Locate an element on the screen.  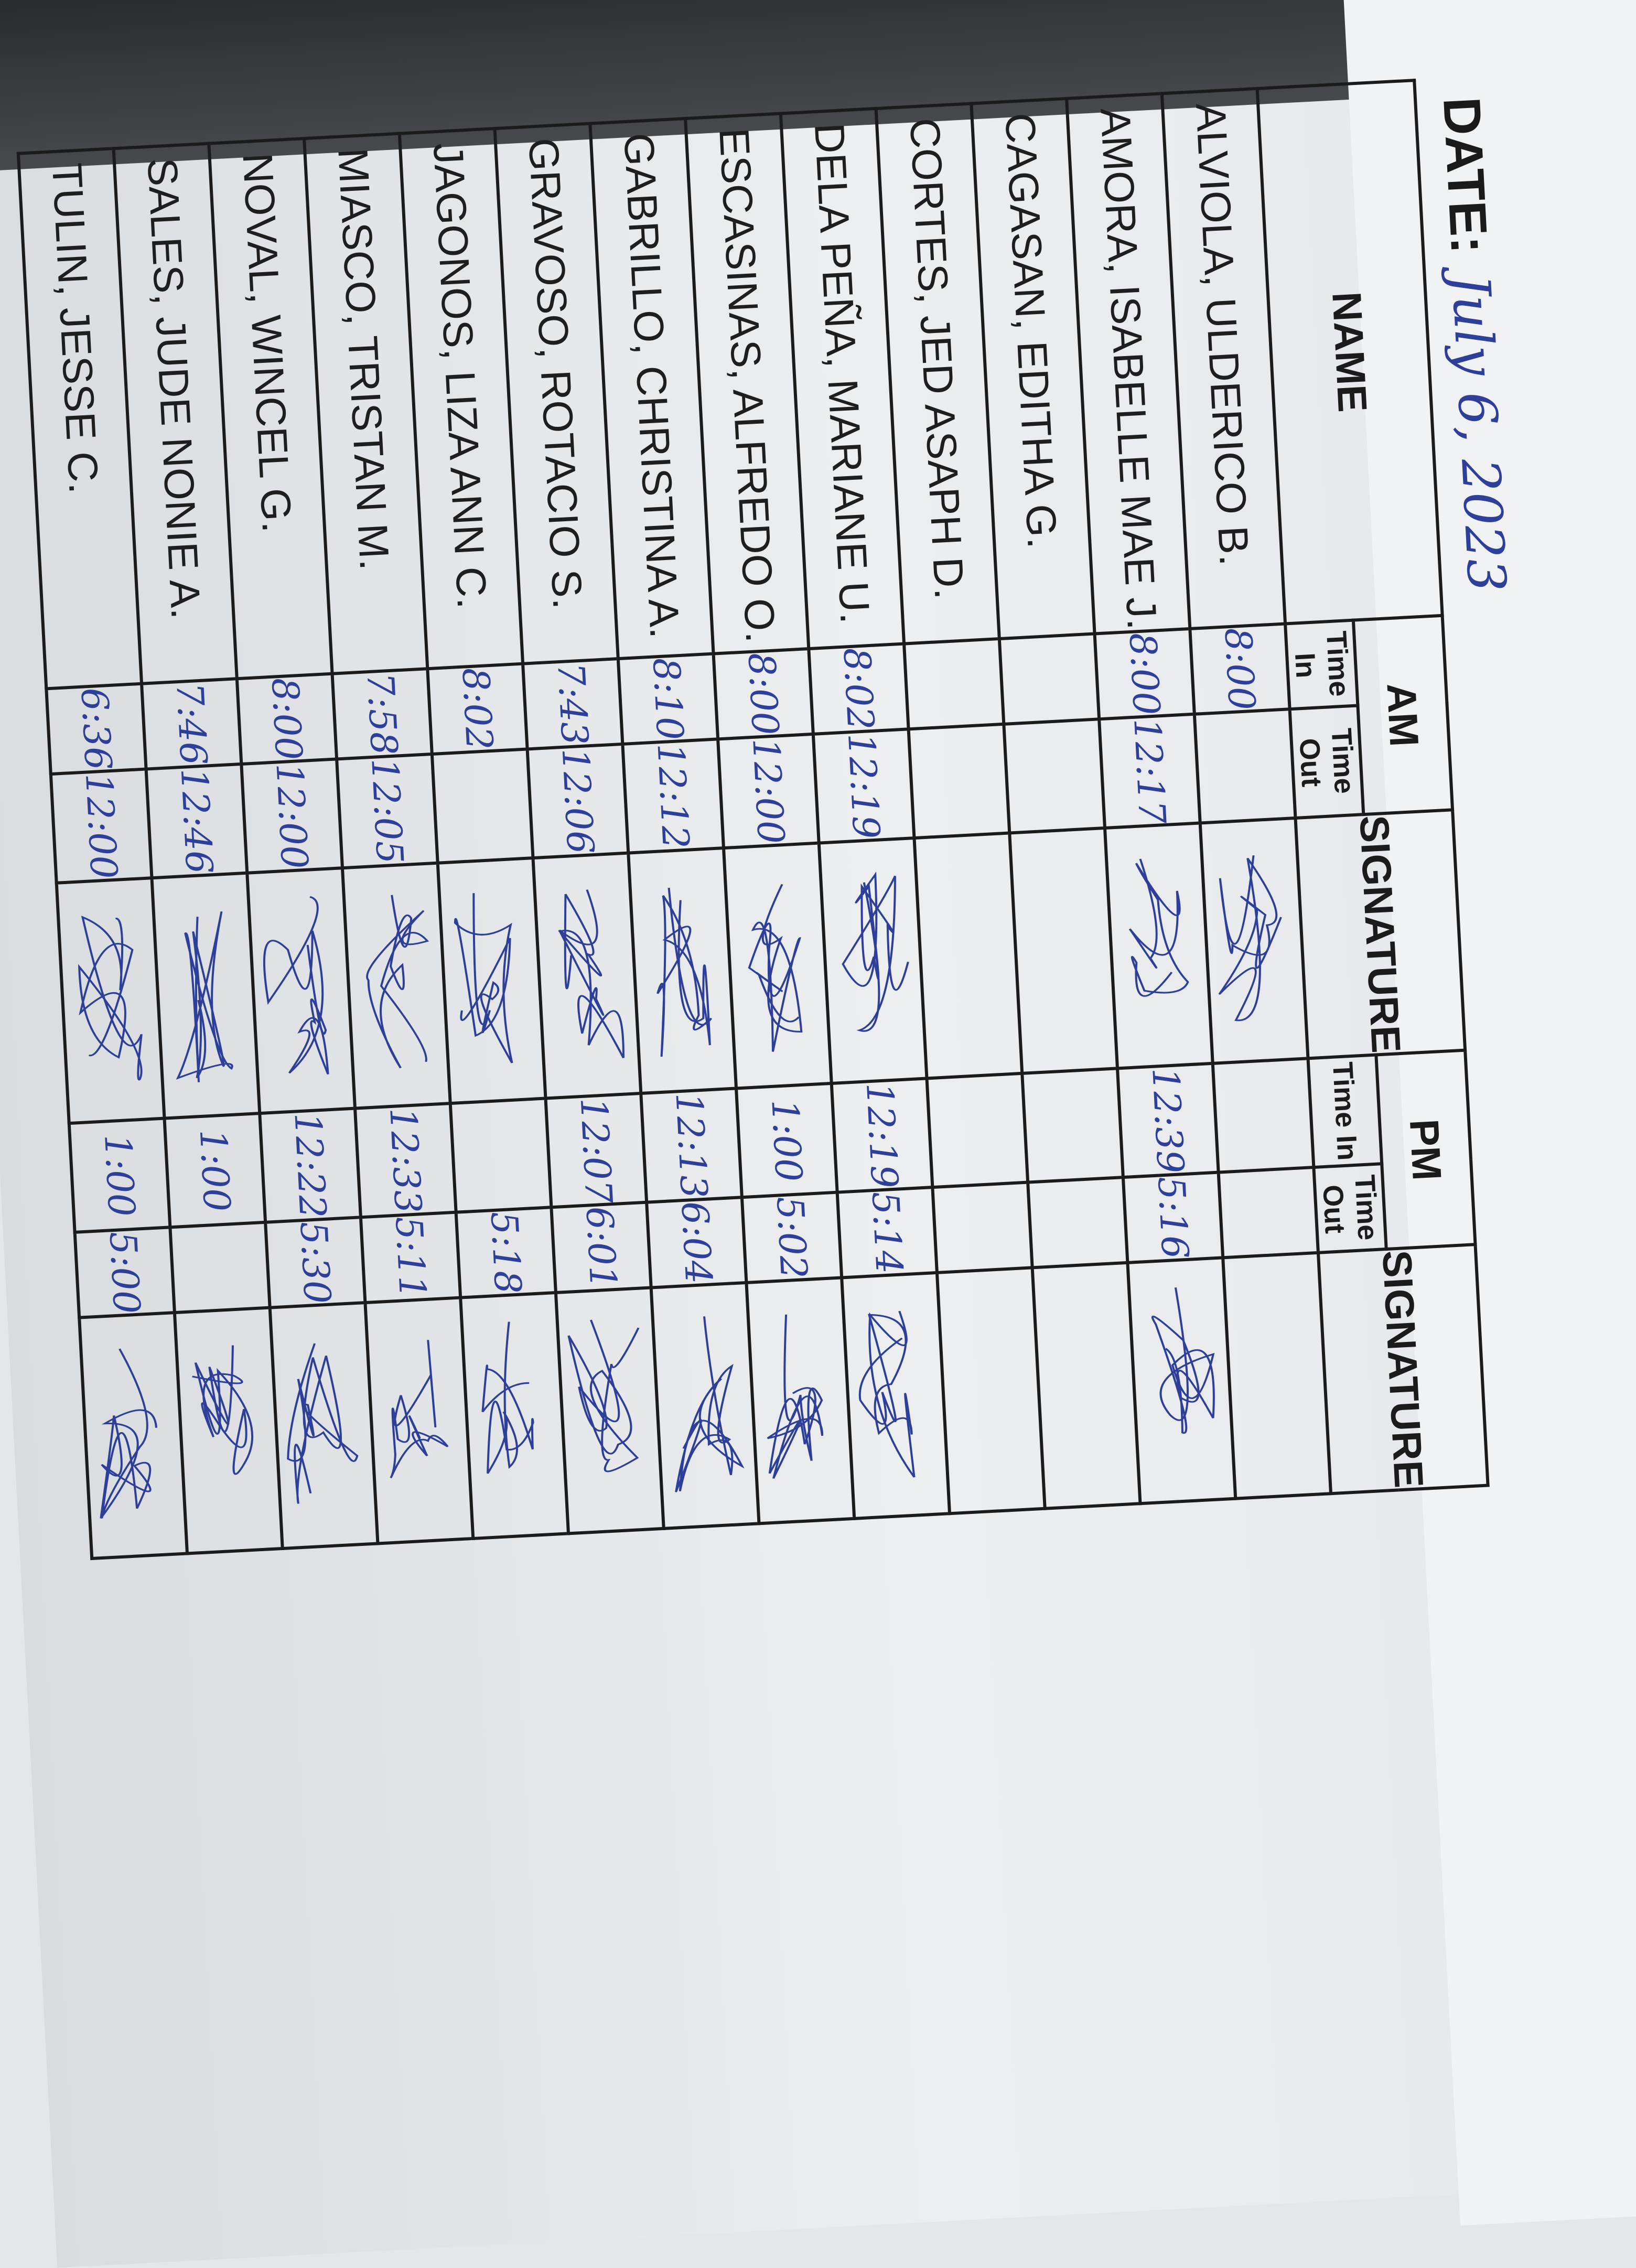
am-time-in: 7:46 is located at coordinates (192, 724).